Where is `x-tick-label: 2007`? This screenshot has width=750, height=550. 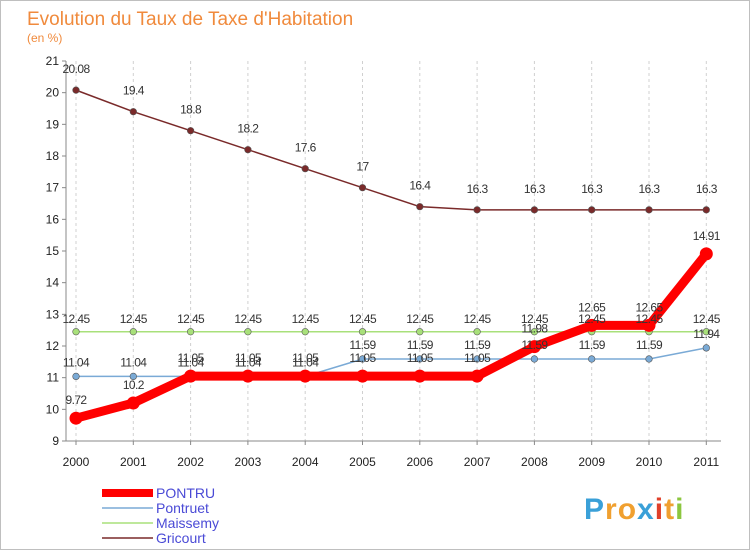
x-tick-label: 2007 is located at coordinates (477, 462).